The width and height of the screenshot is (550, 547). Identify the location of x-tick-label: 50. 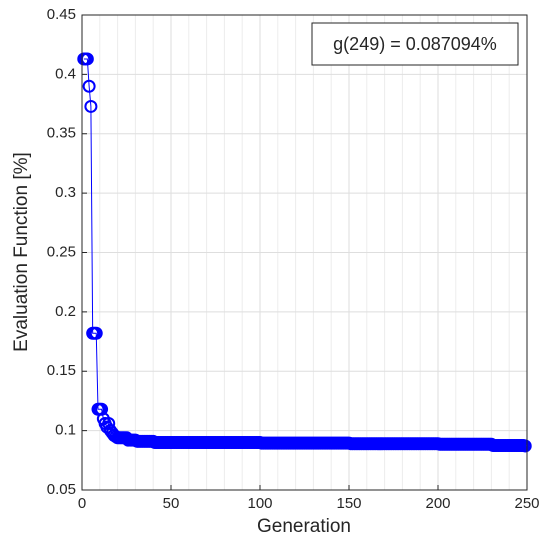
(171, 503).